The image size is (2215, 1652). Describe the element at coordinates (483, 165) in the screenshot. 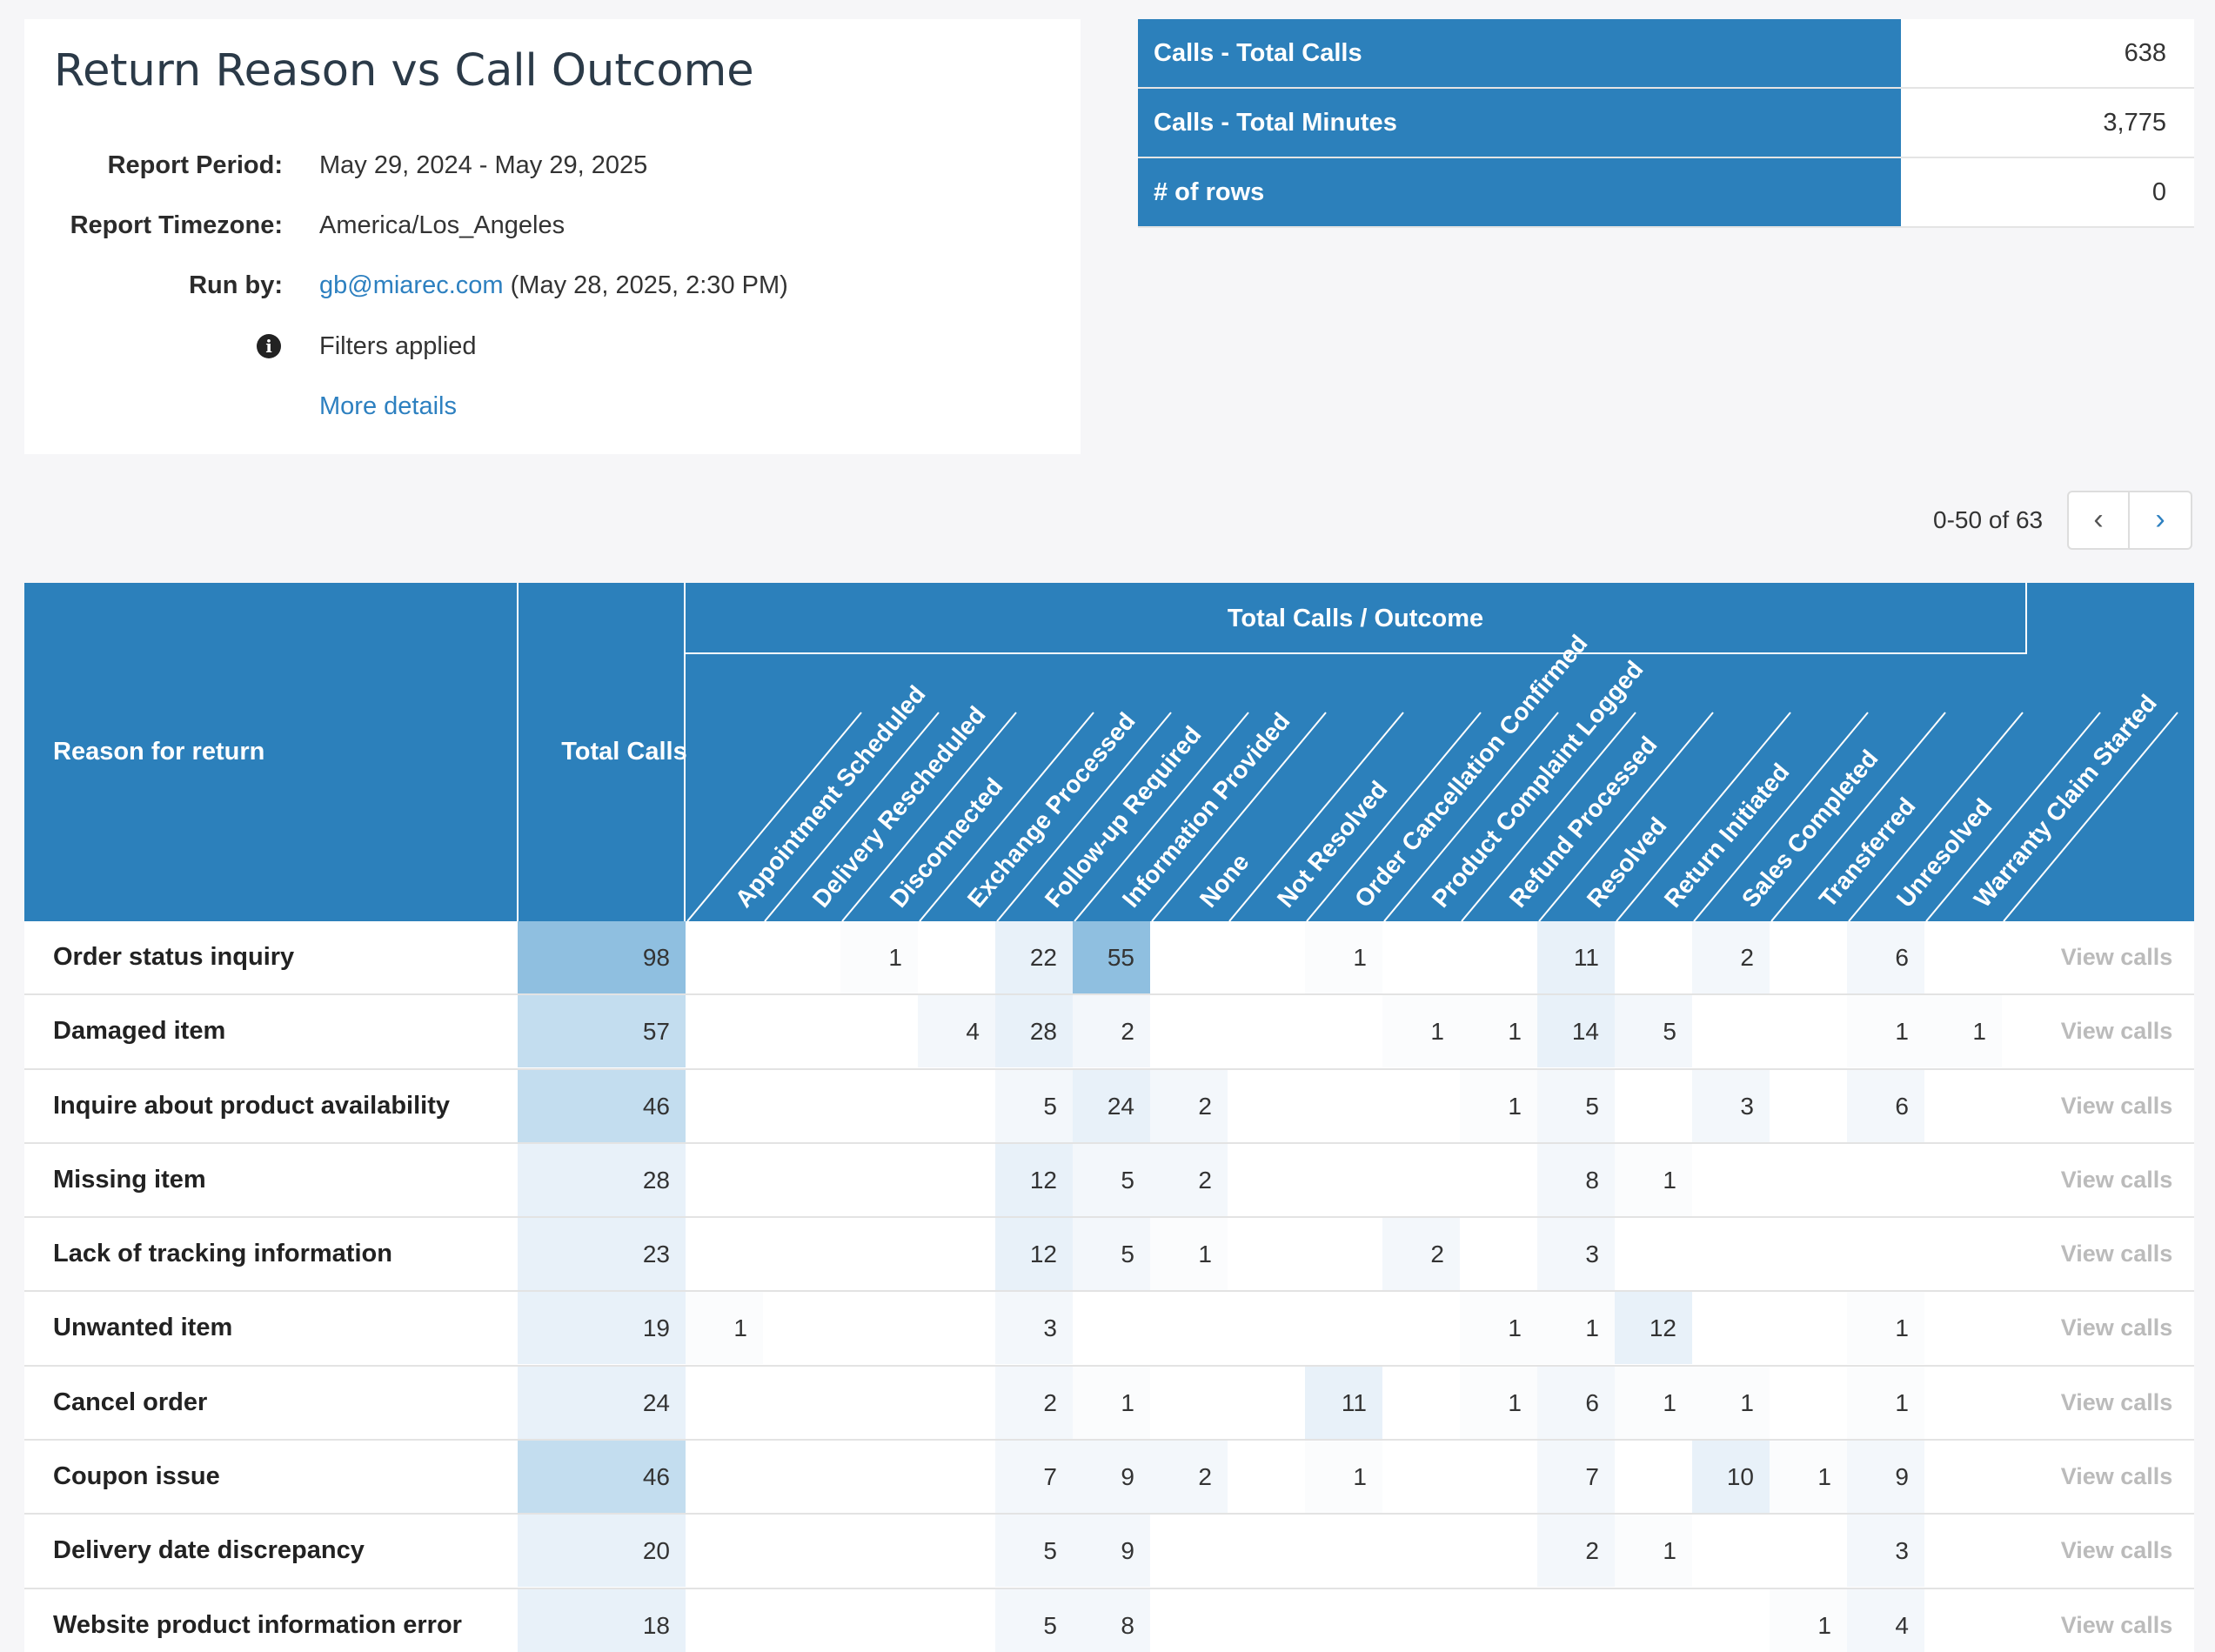

I see `report-period-value: May 29, 2024 - May 29, 2025` at that location.